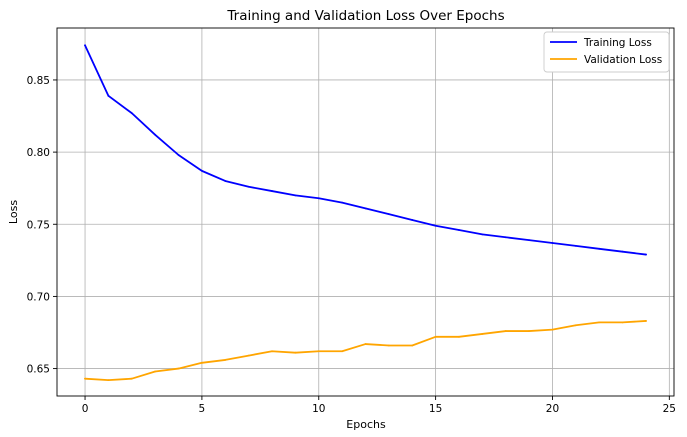 This screenshot has width=687, height=437. What do you see at coordinates (365, 16) in the screenshot?
I see `chart-title: Training and Validation Loss Over Epochs` at bounding box center [365, 16].